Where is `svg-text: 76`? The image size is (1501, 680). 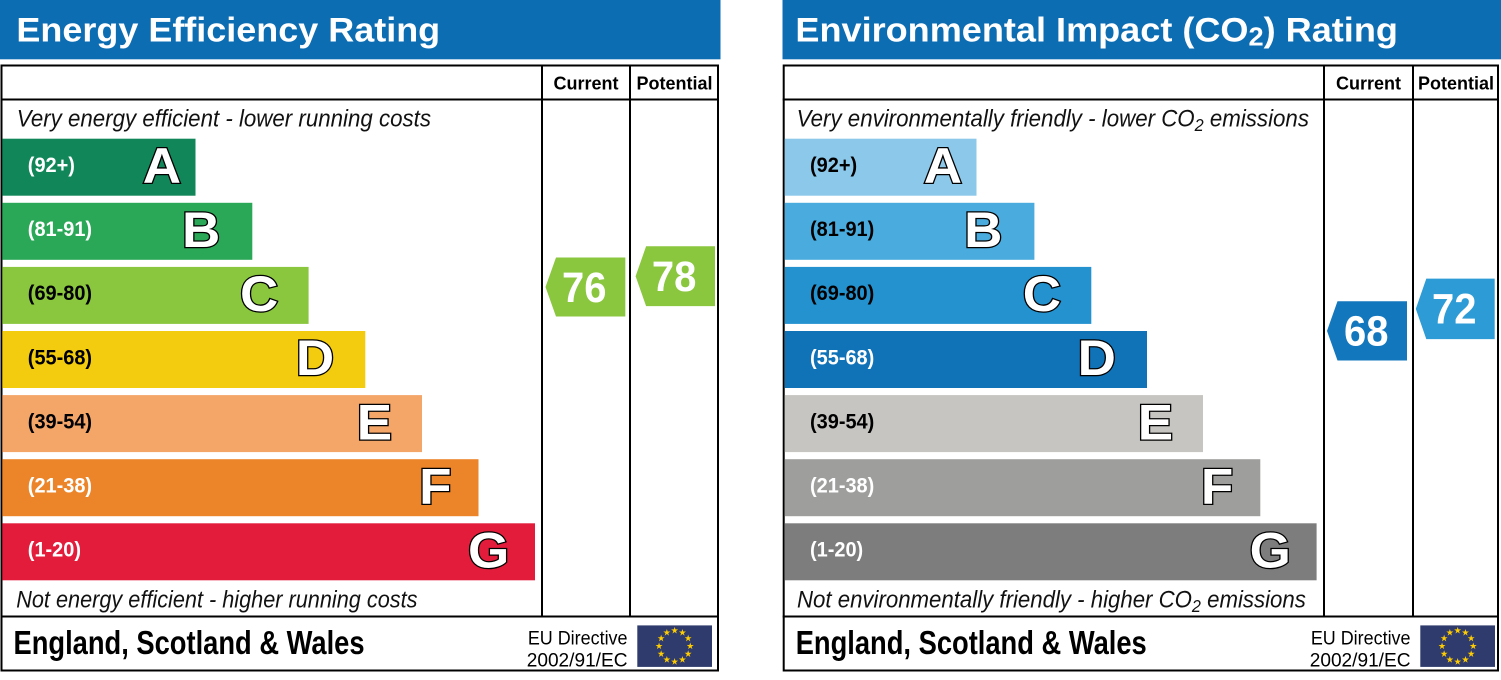
svg-text: 76 is located at coordinates (584, 286).